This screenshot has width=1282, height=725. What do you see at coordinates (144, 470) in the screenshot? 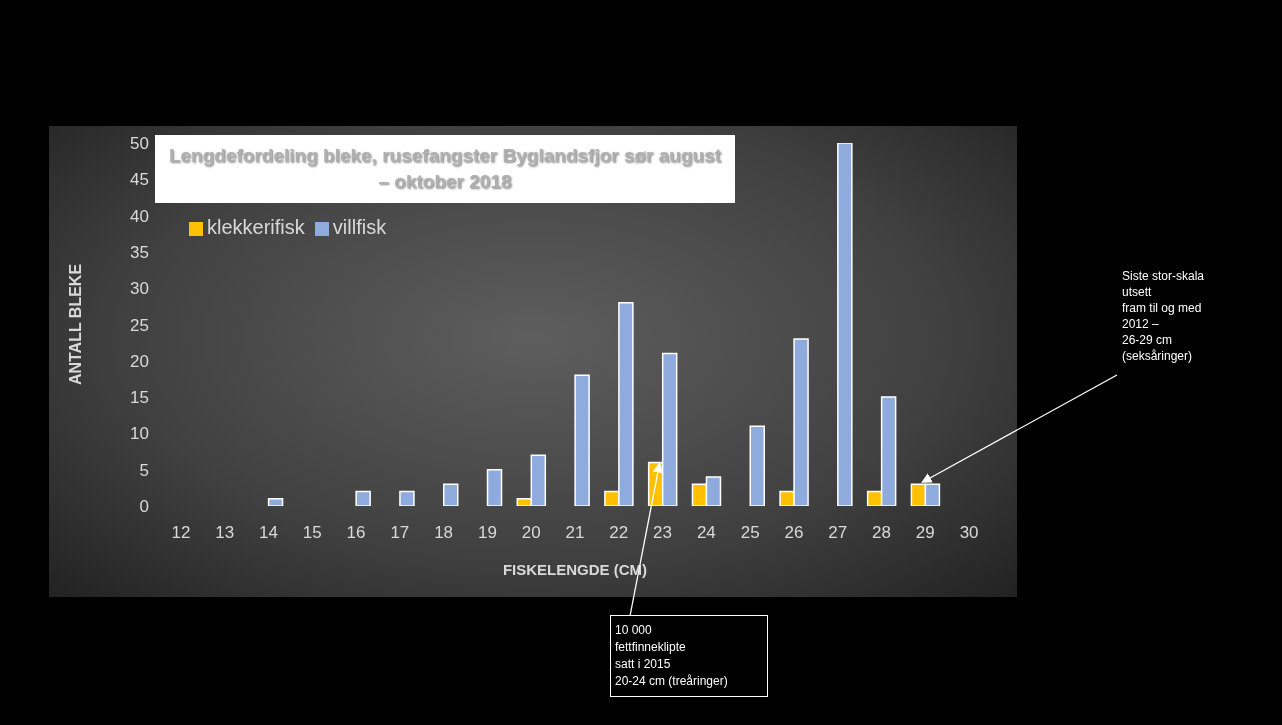
I see `y-tick-label: 5` at bounding box center [144, 470].